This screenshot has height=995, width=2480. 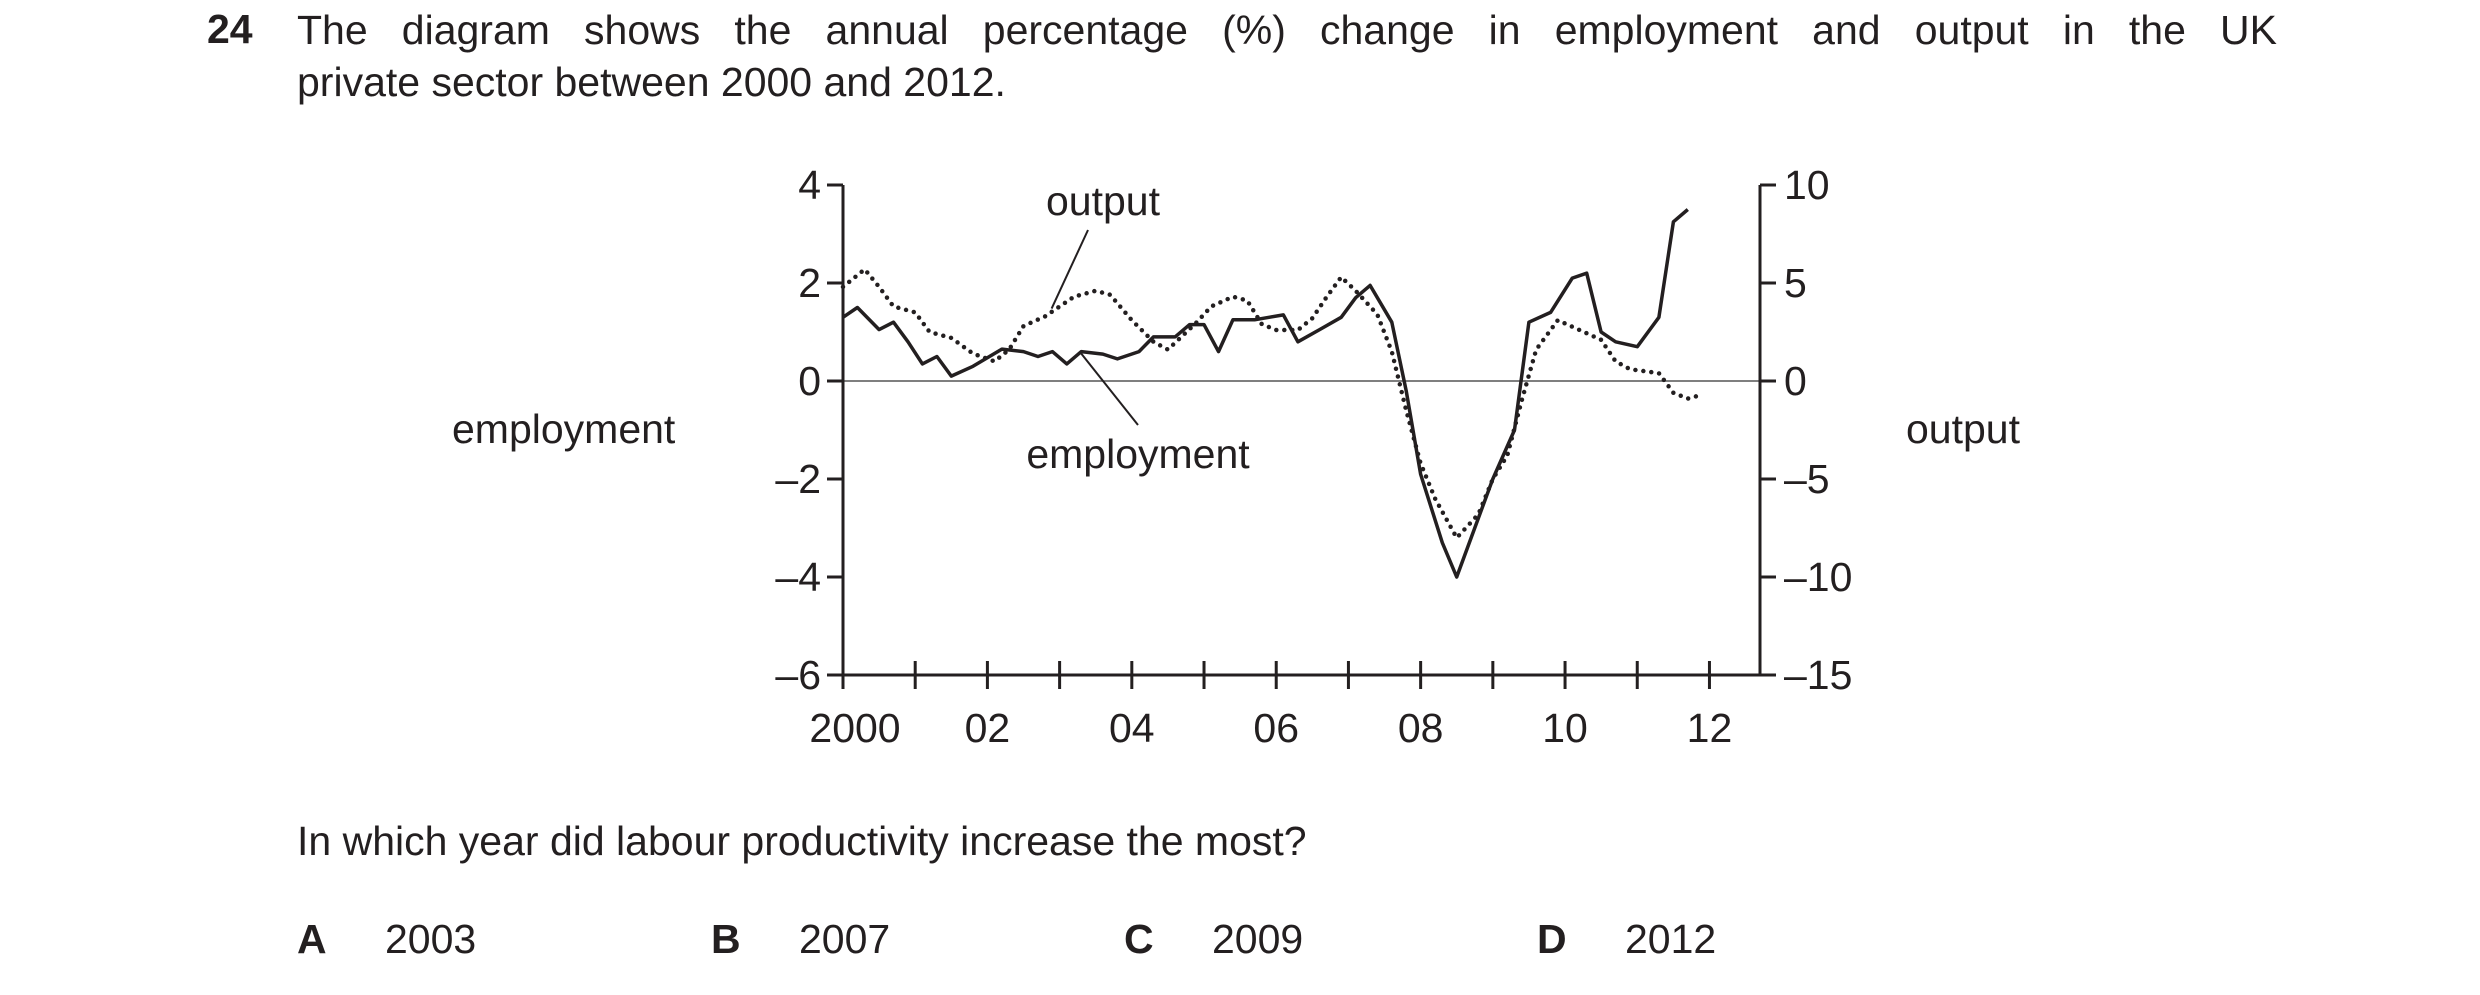 What do you see at coordinates (1795, 381) in the screenshot?
I see `right-tick-label: 0` at bounding box center [1795, 381].